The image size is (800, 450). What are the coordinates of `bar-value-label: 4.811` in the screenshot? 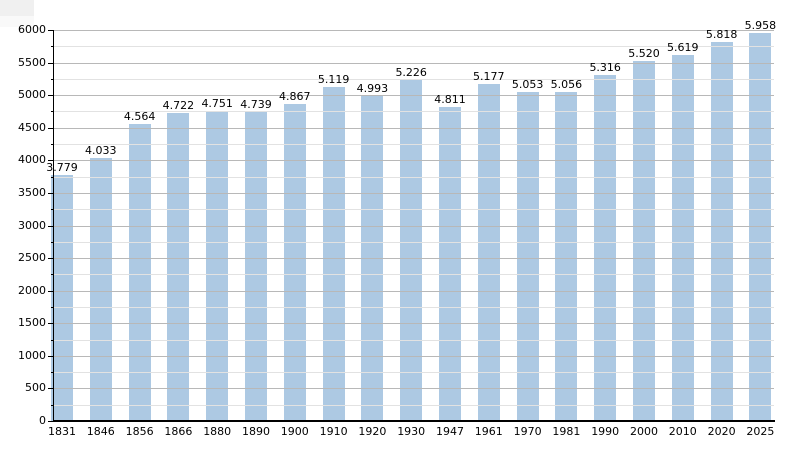 It's located at (450, 100).